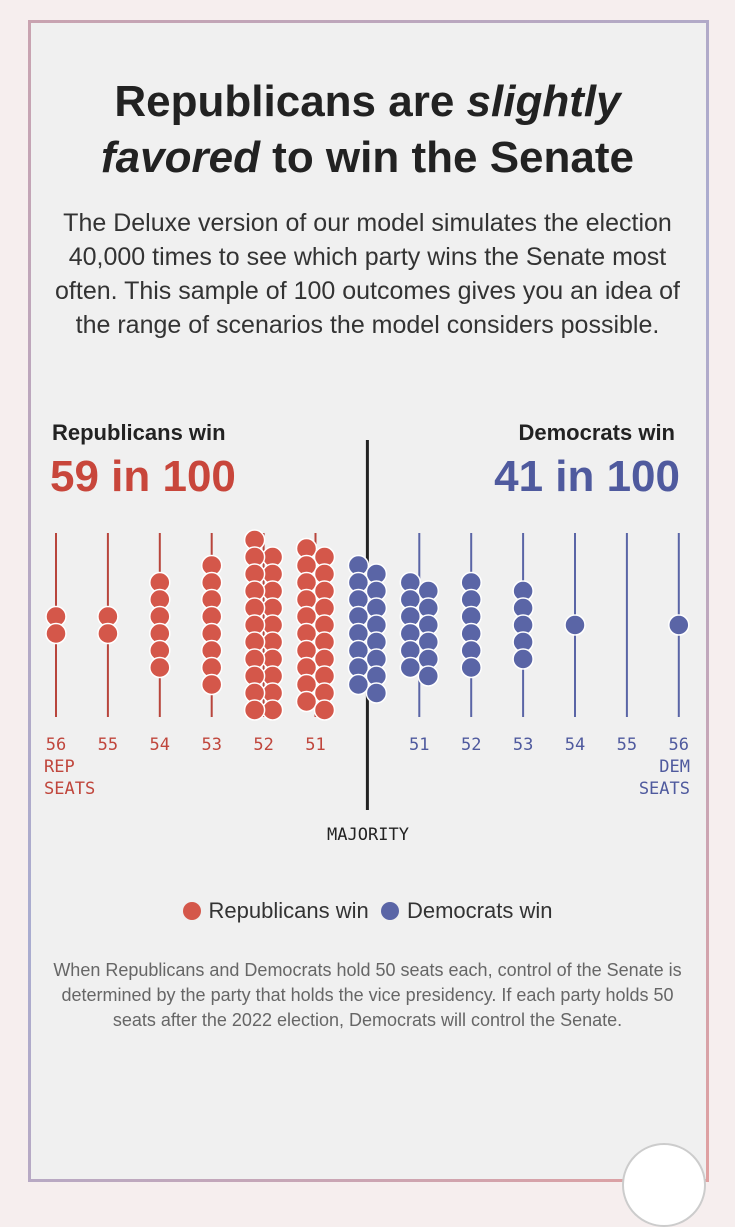  I want to click on rep-seats-note: SEATS, so click(69, 789).